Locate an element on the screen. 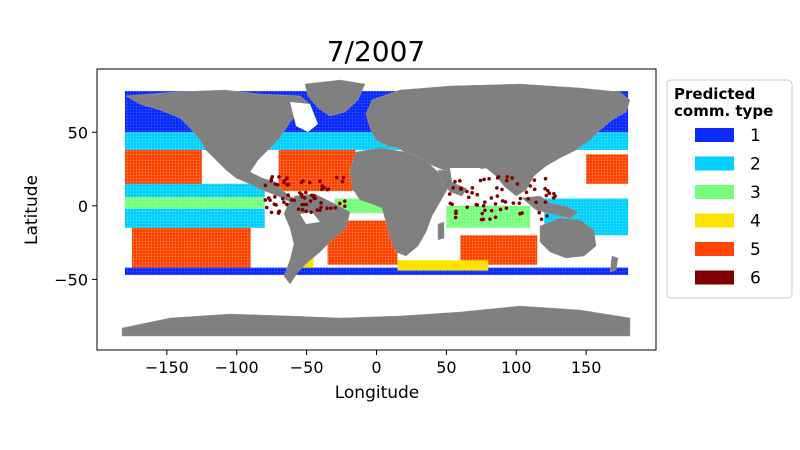 The height and width of the screenshot is (450, 800). x-tick-label: −100 is located at coordinates (237, 367).